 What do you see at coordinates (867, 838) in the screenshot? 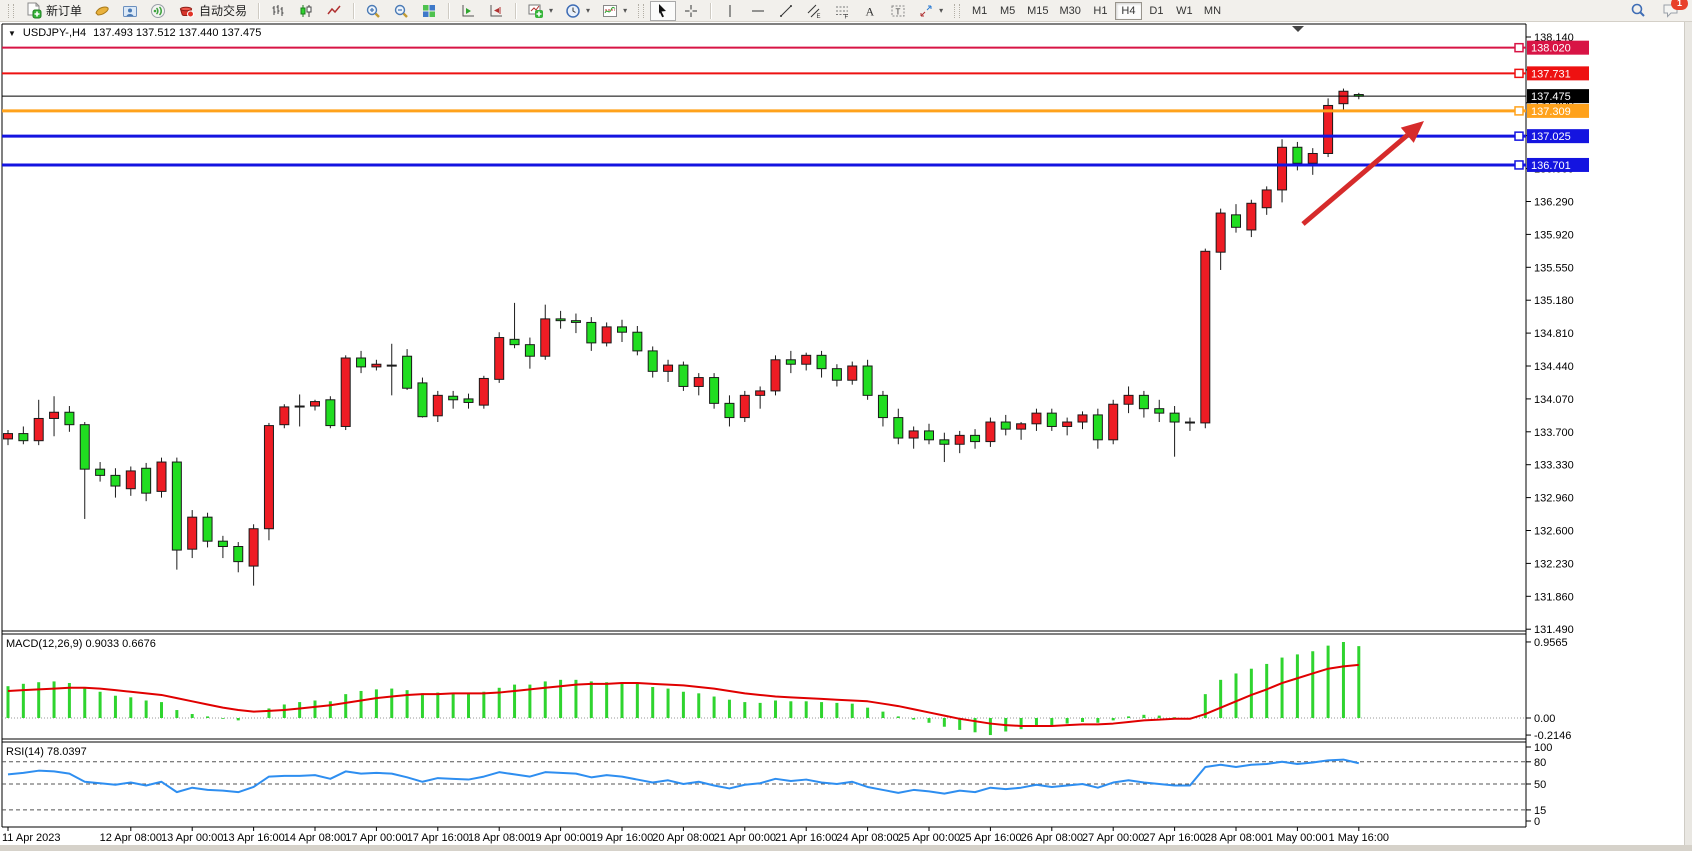
I see `svg-text: 24 Apr 08:00` at bounding box center [867, 838].